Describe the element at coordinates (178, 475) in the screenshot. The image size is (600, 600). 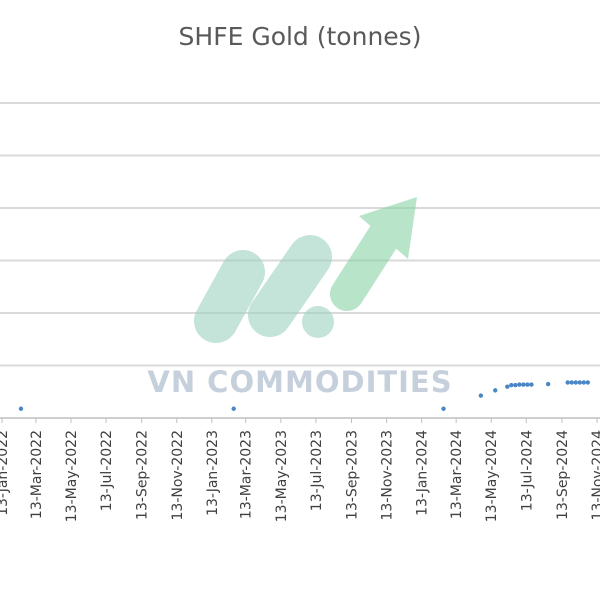
I see `x-tick-label: 13-Nov-2022` at that location.